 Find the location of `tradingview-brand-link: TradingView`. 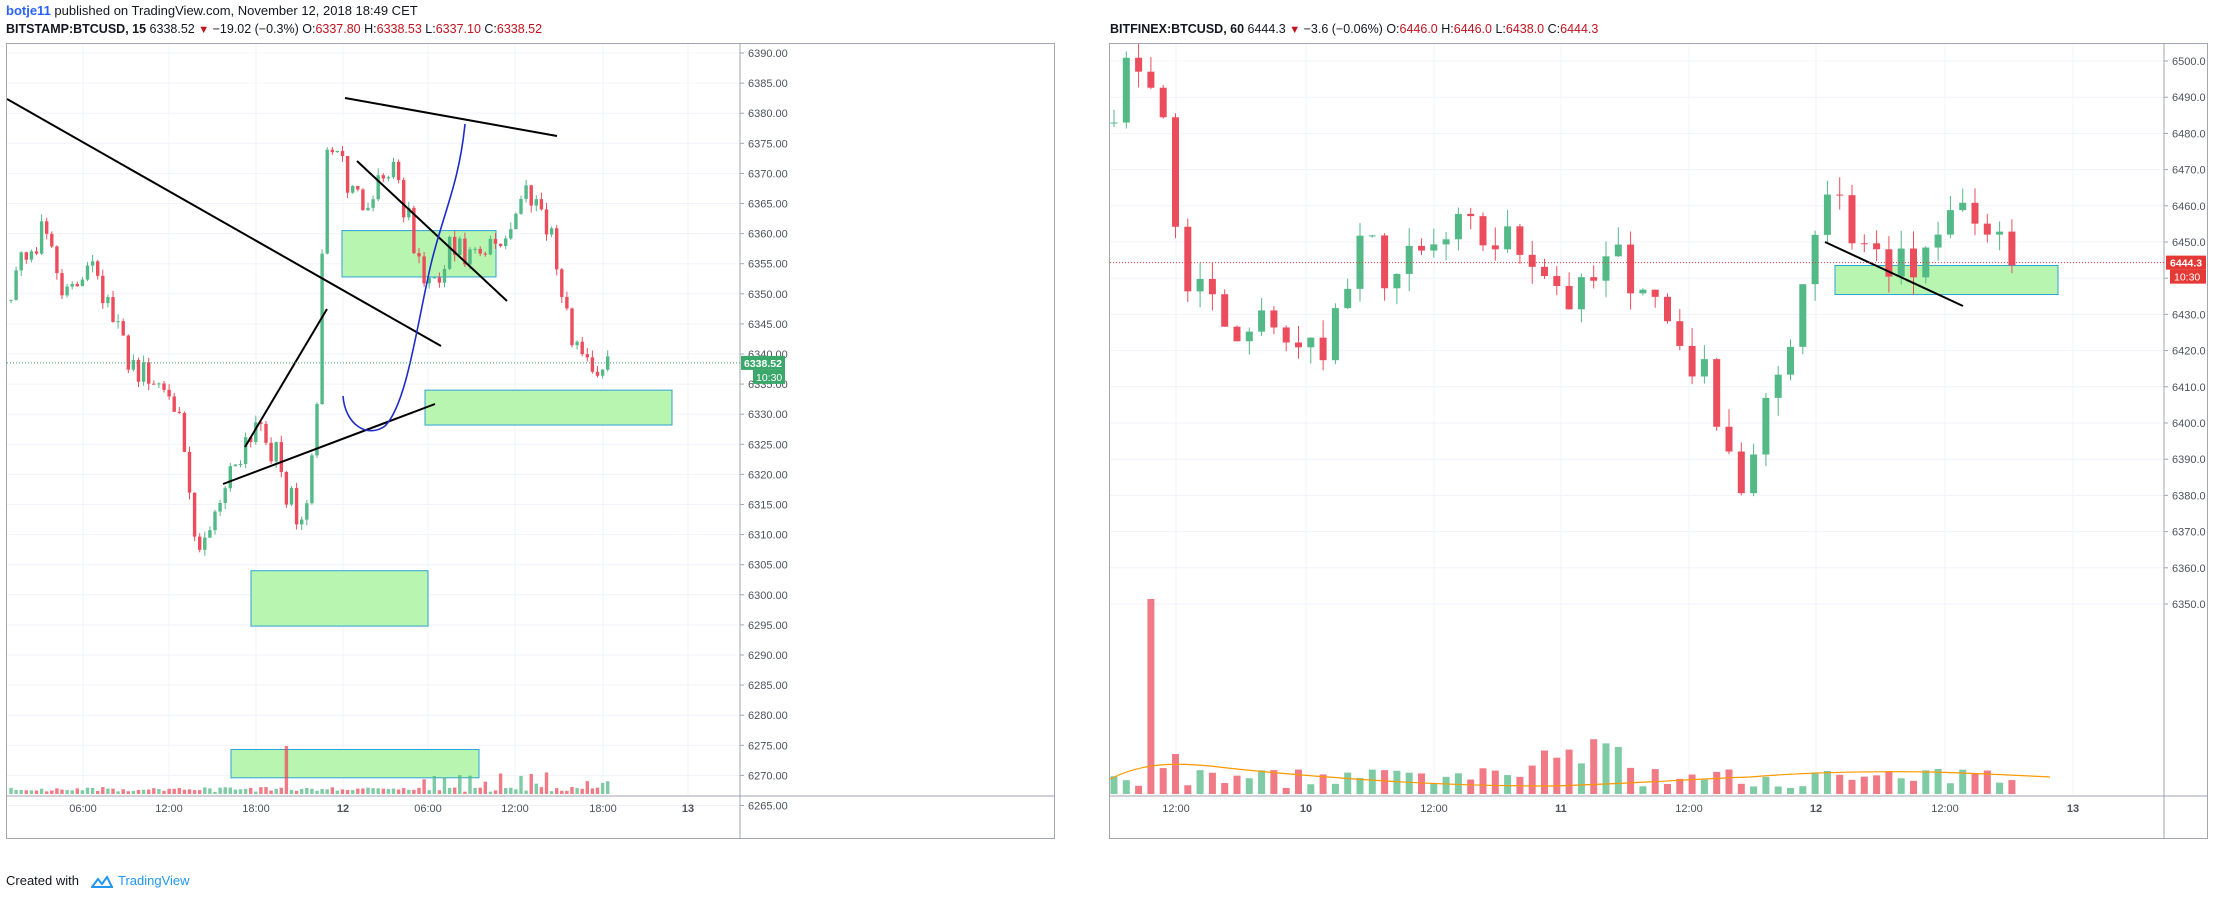

tradingview-brand-link: TradingView is located at coordinates (154, 880).